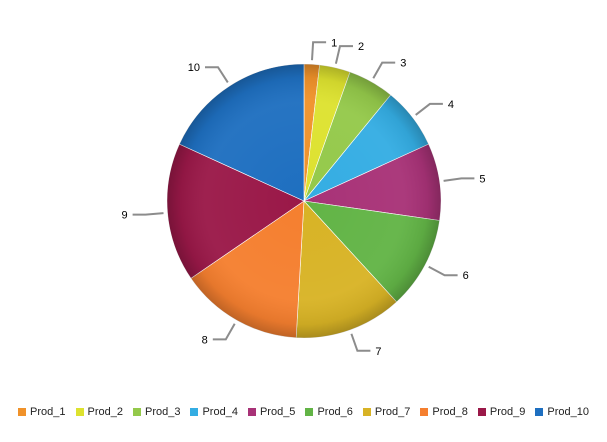  What do you see at coordinates (162, 412) in the screenshot?
I see `legend-label: Prod_3` at bounding box center [162, 412].